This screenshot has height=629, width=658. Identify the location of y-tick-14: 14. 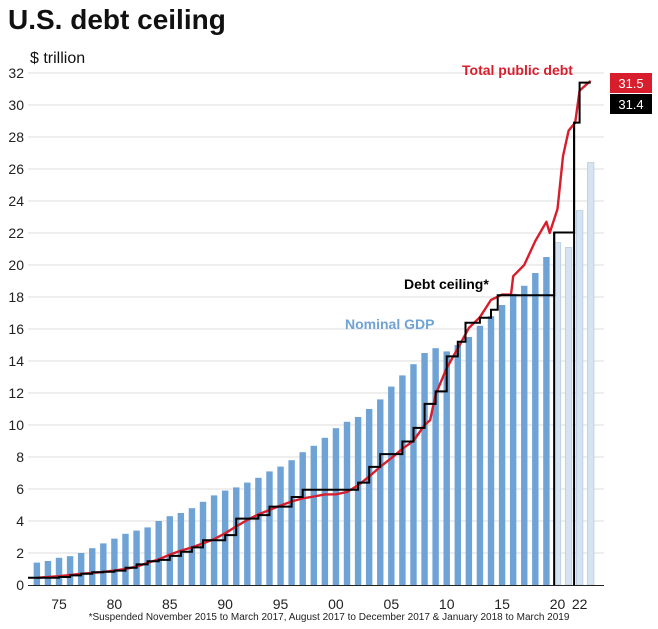
(16, 361).